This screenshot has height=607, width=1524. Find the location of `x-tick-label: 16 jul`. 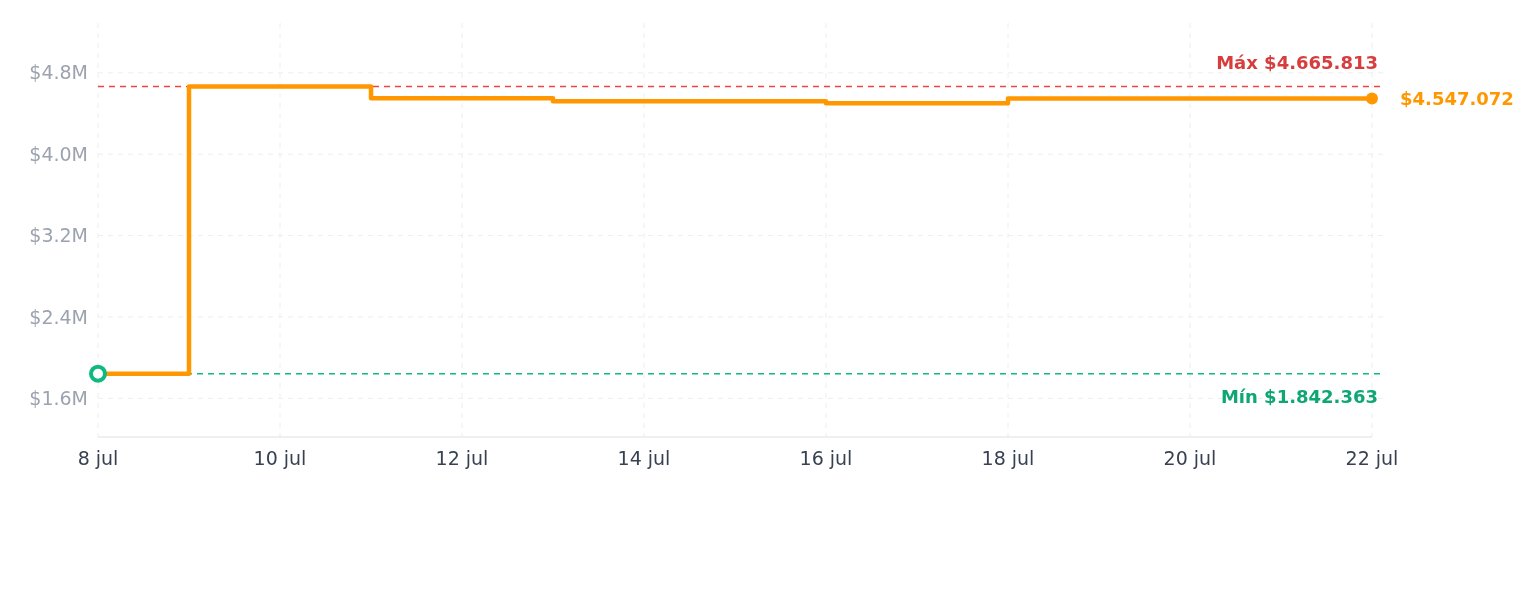

x-tick-label: 16 jul is located at coordinates (826, 458).